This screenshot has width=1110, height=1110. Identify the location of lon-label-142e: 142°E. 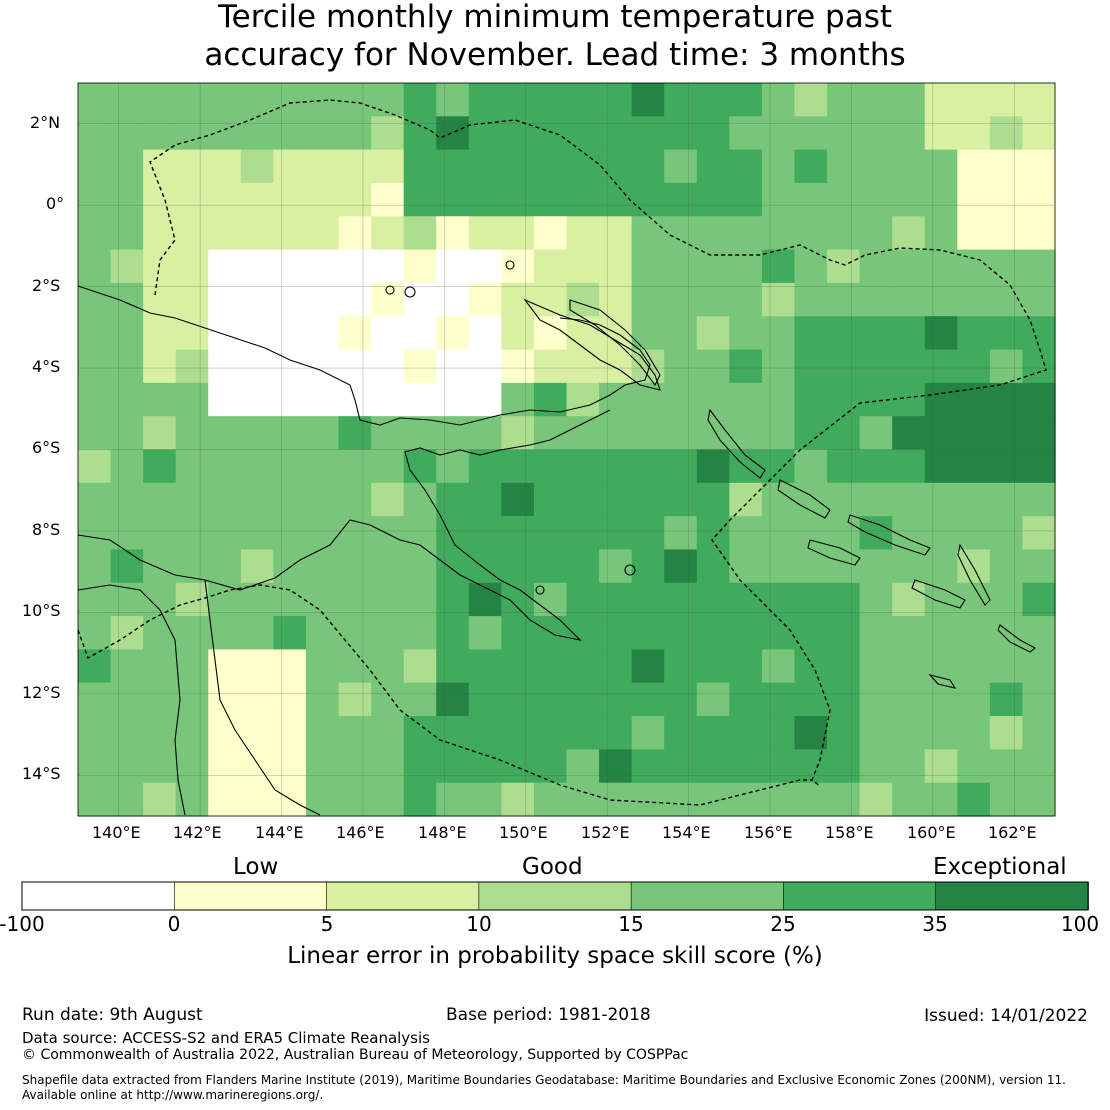
(197, 832).